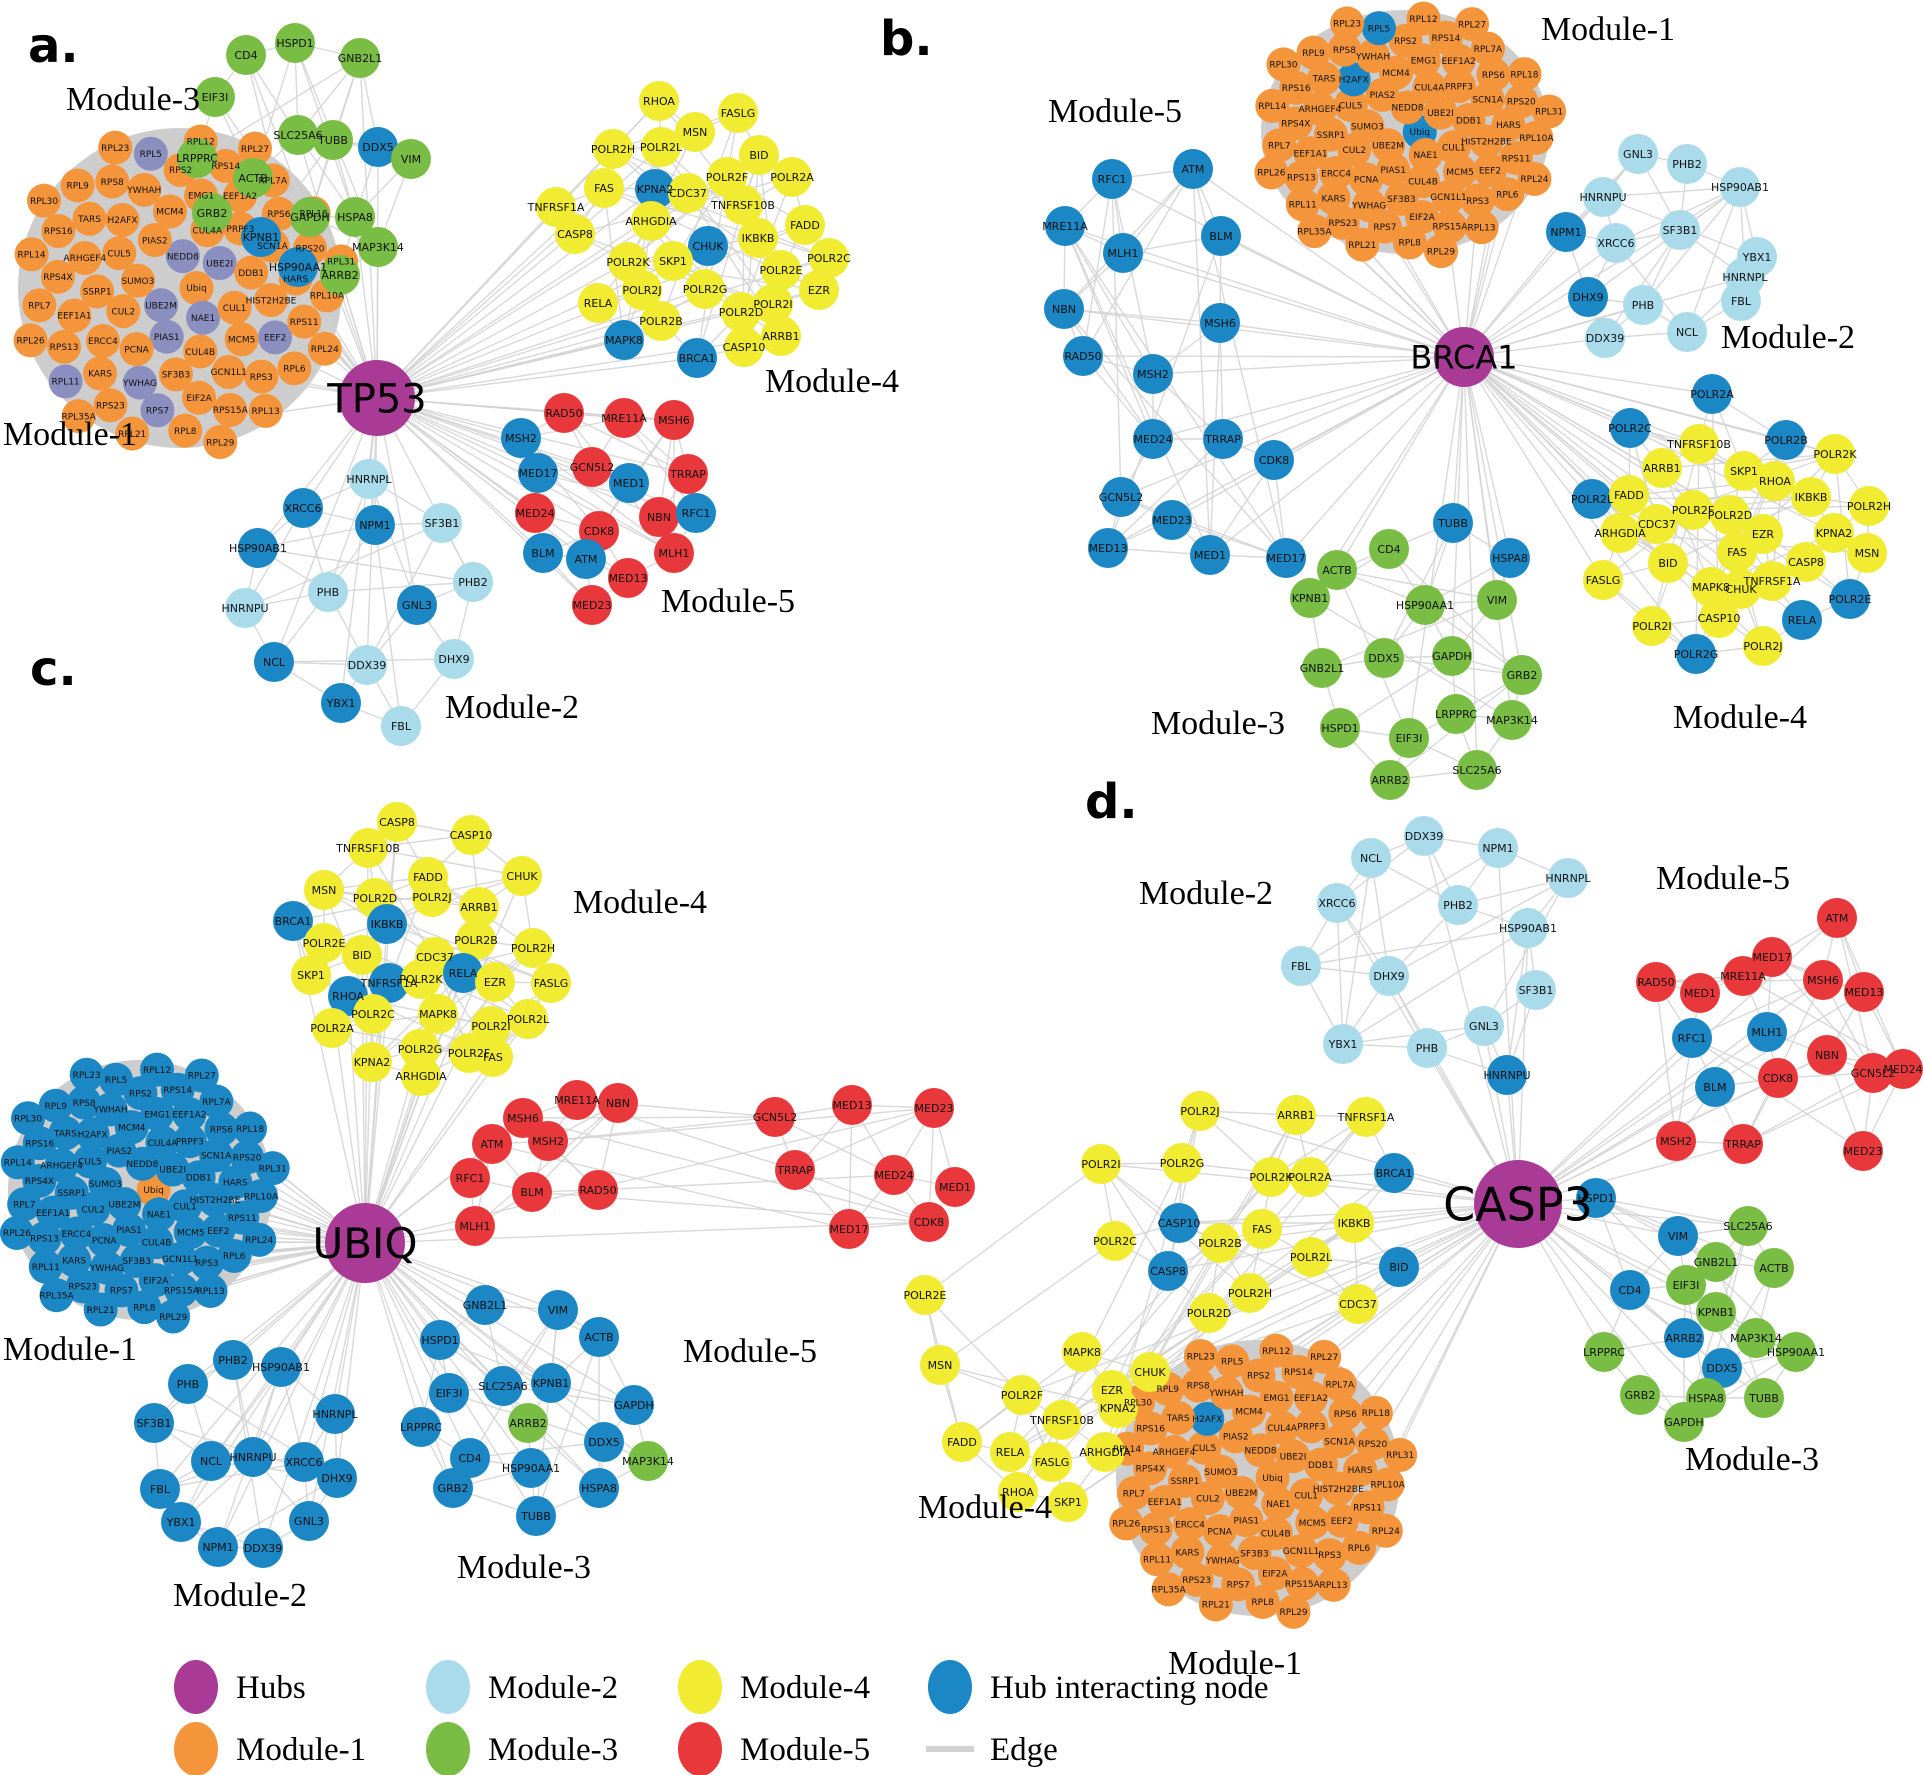 Image resolution: width=1923 pixels, height=1775 pixels. I want to click on node-FADD, so click(962, 1442).